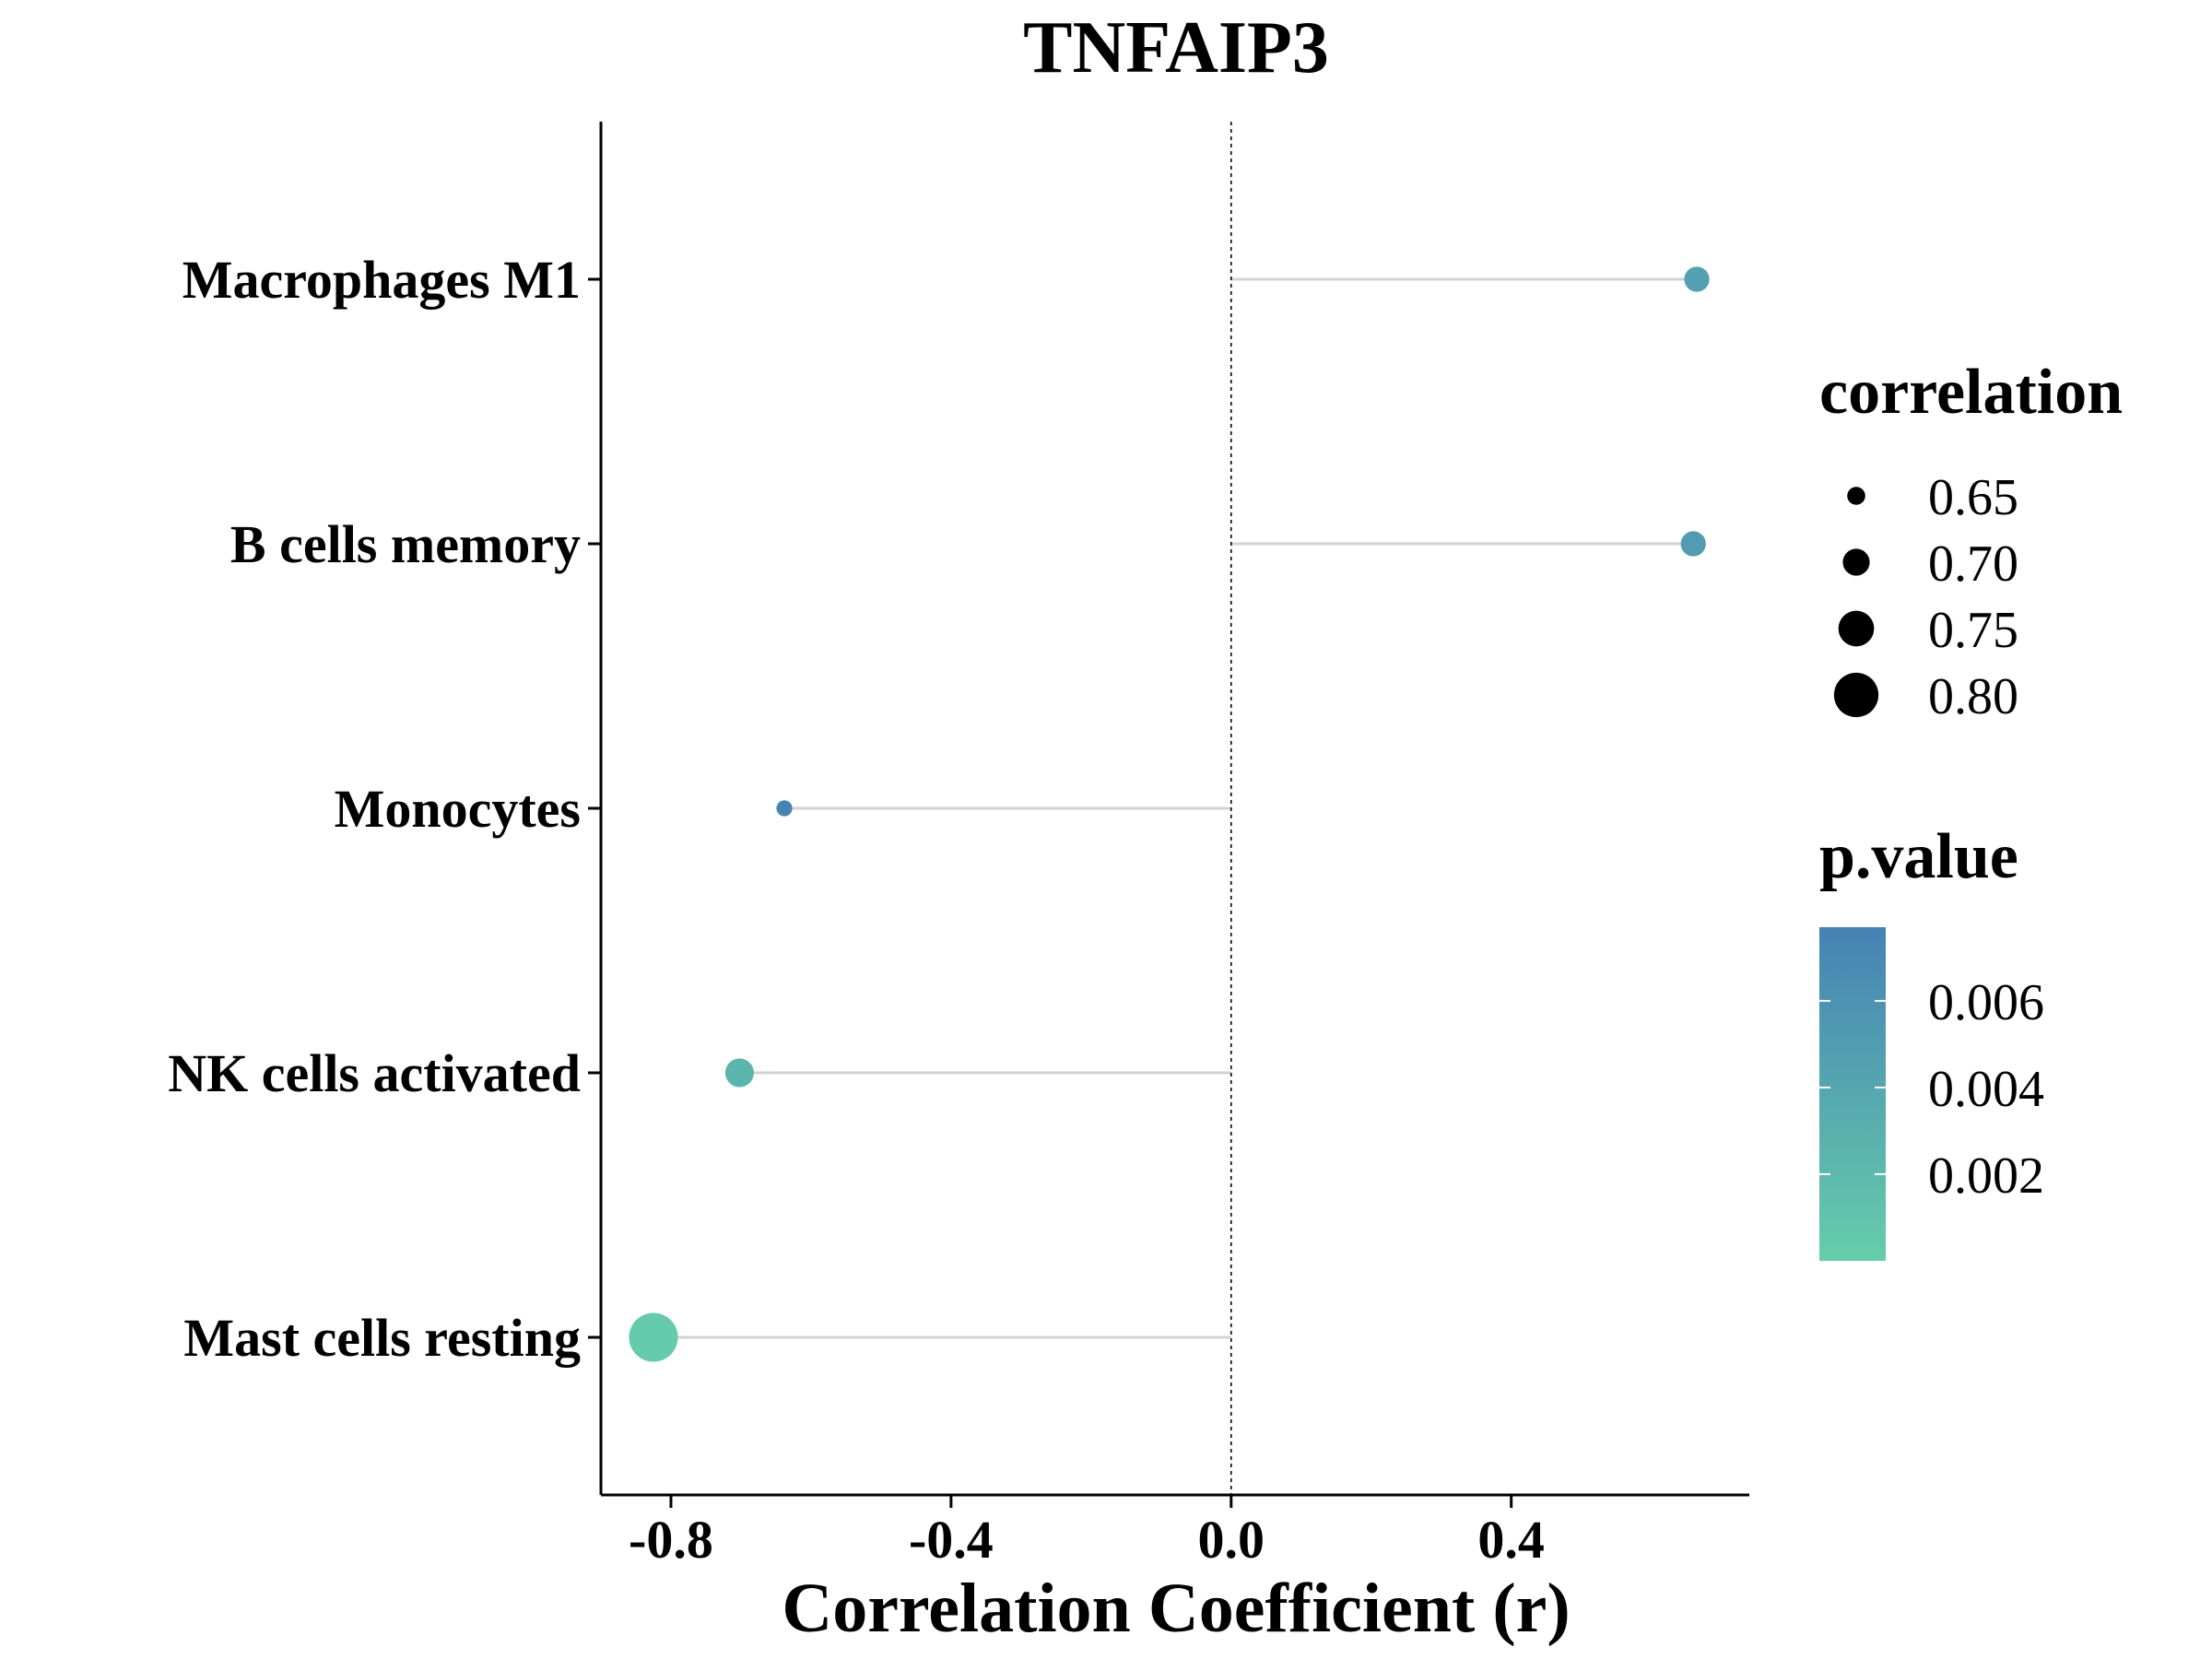 The width and height of the screenshot is (2212, 1659). I want to click on size-legend-label: 0.65, so click(1973, 497).